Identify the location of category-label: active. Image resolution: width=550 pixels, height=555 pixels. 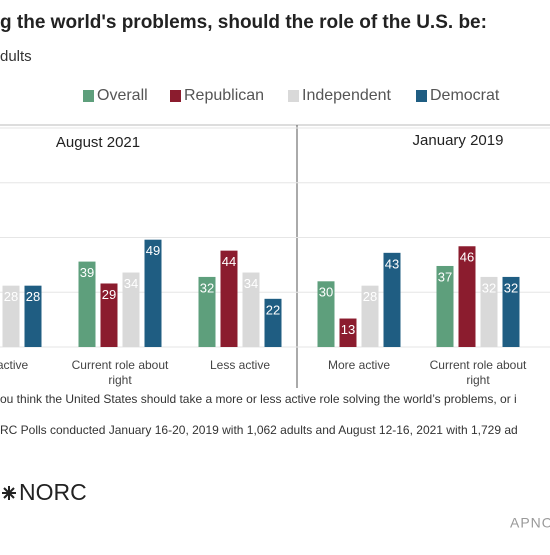
(14, 365).